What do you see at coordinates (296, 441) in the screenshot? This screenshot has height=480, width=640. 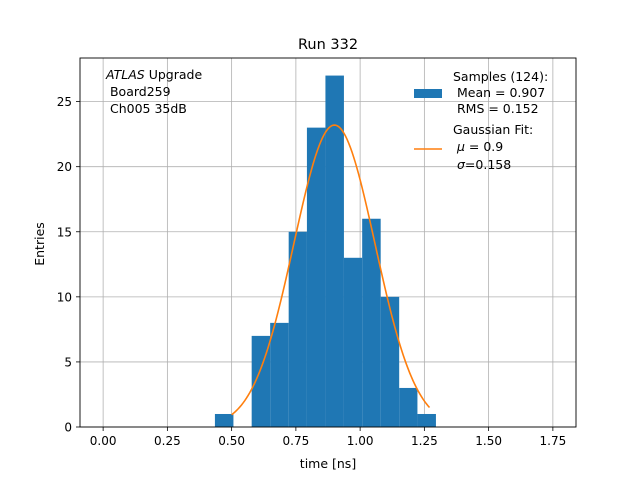 I see `x-tick-label: 0.75` at bounding box center [296, 441].